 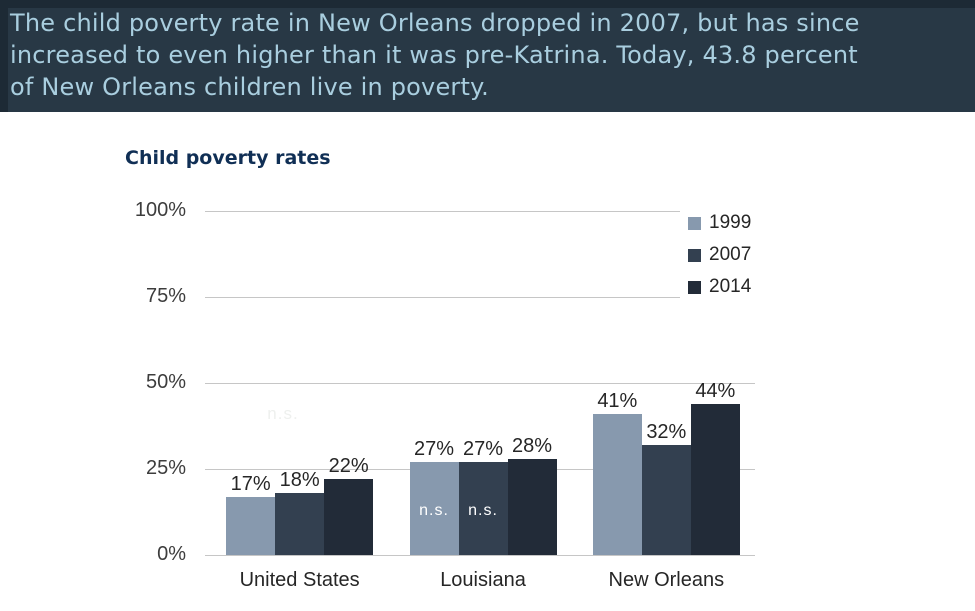 What do you see at coordinates (532, 506) in the screenshot?
I see `bar-louisiana-2014` at bounding box center [532, 506].